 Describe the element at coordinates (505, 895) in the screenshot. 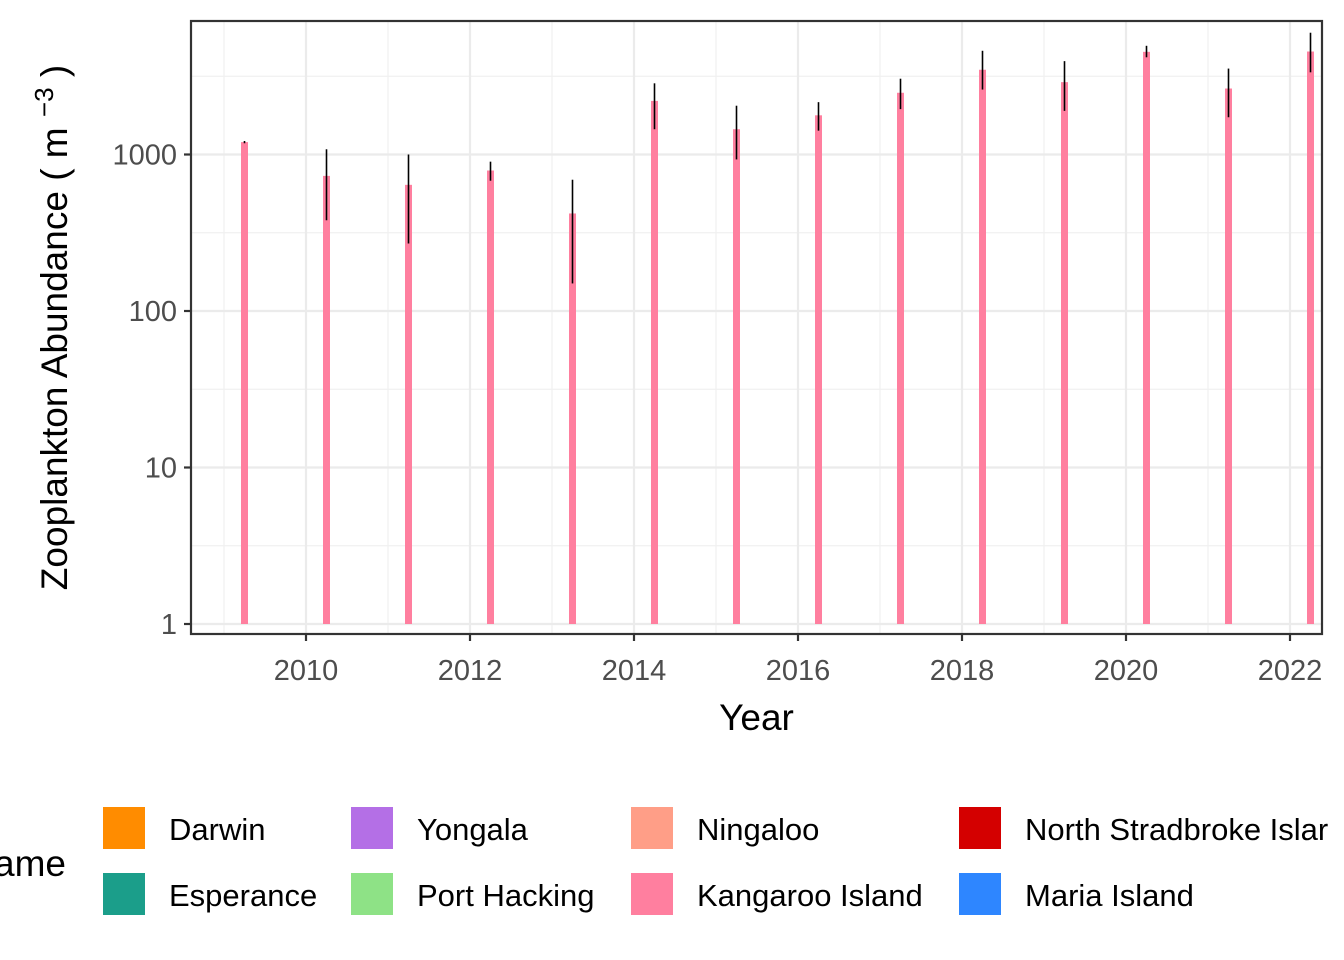

I see `legend-label: Port Hacking` at that location.